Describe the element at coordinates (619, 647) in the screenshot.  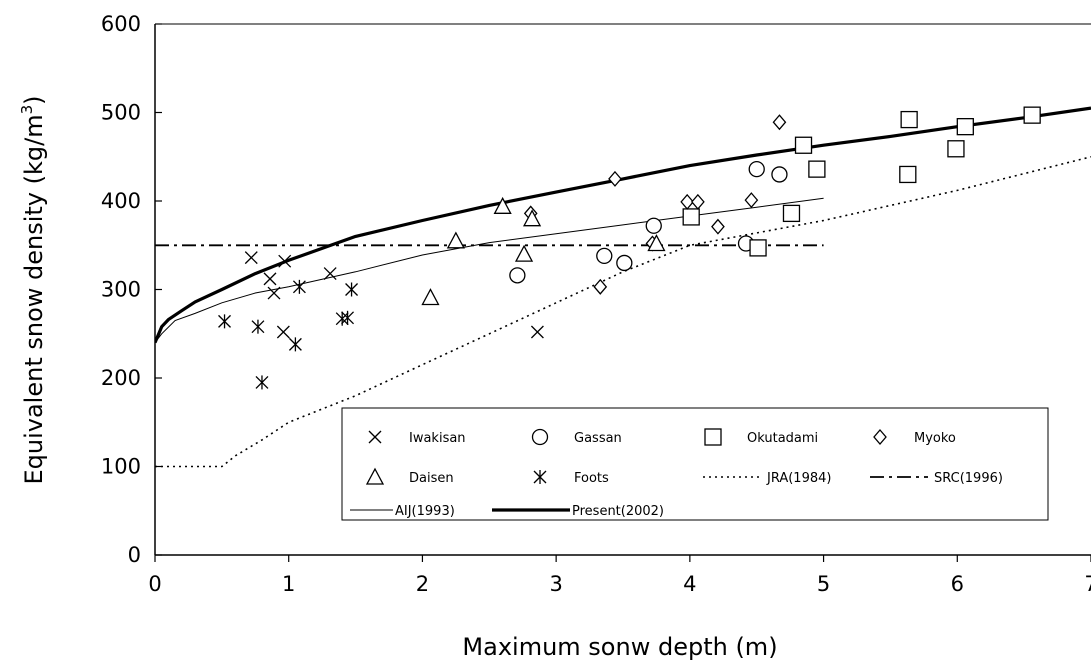
I see `x-axis-label: Maximum sonw depth (m)` at that location.